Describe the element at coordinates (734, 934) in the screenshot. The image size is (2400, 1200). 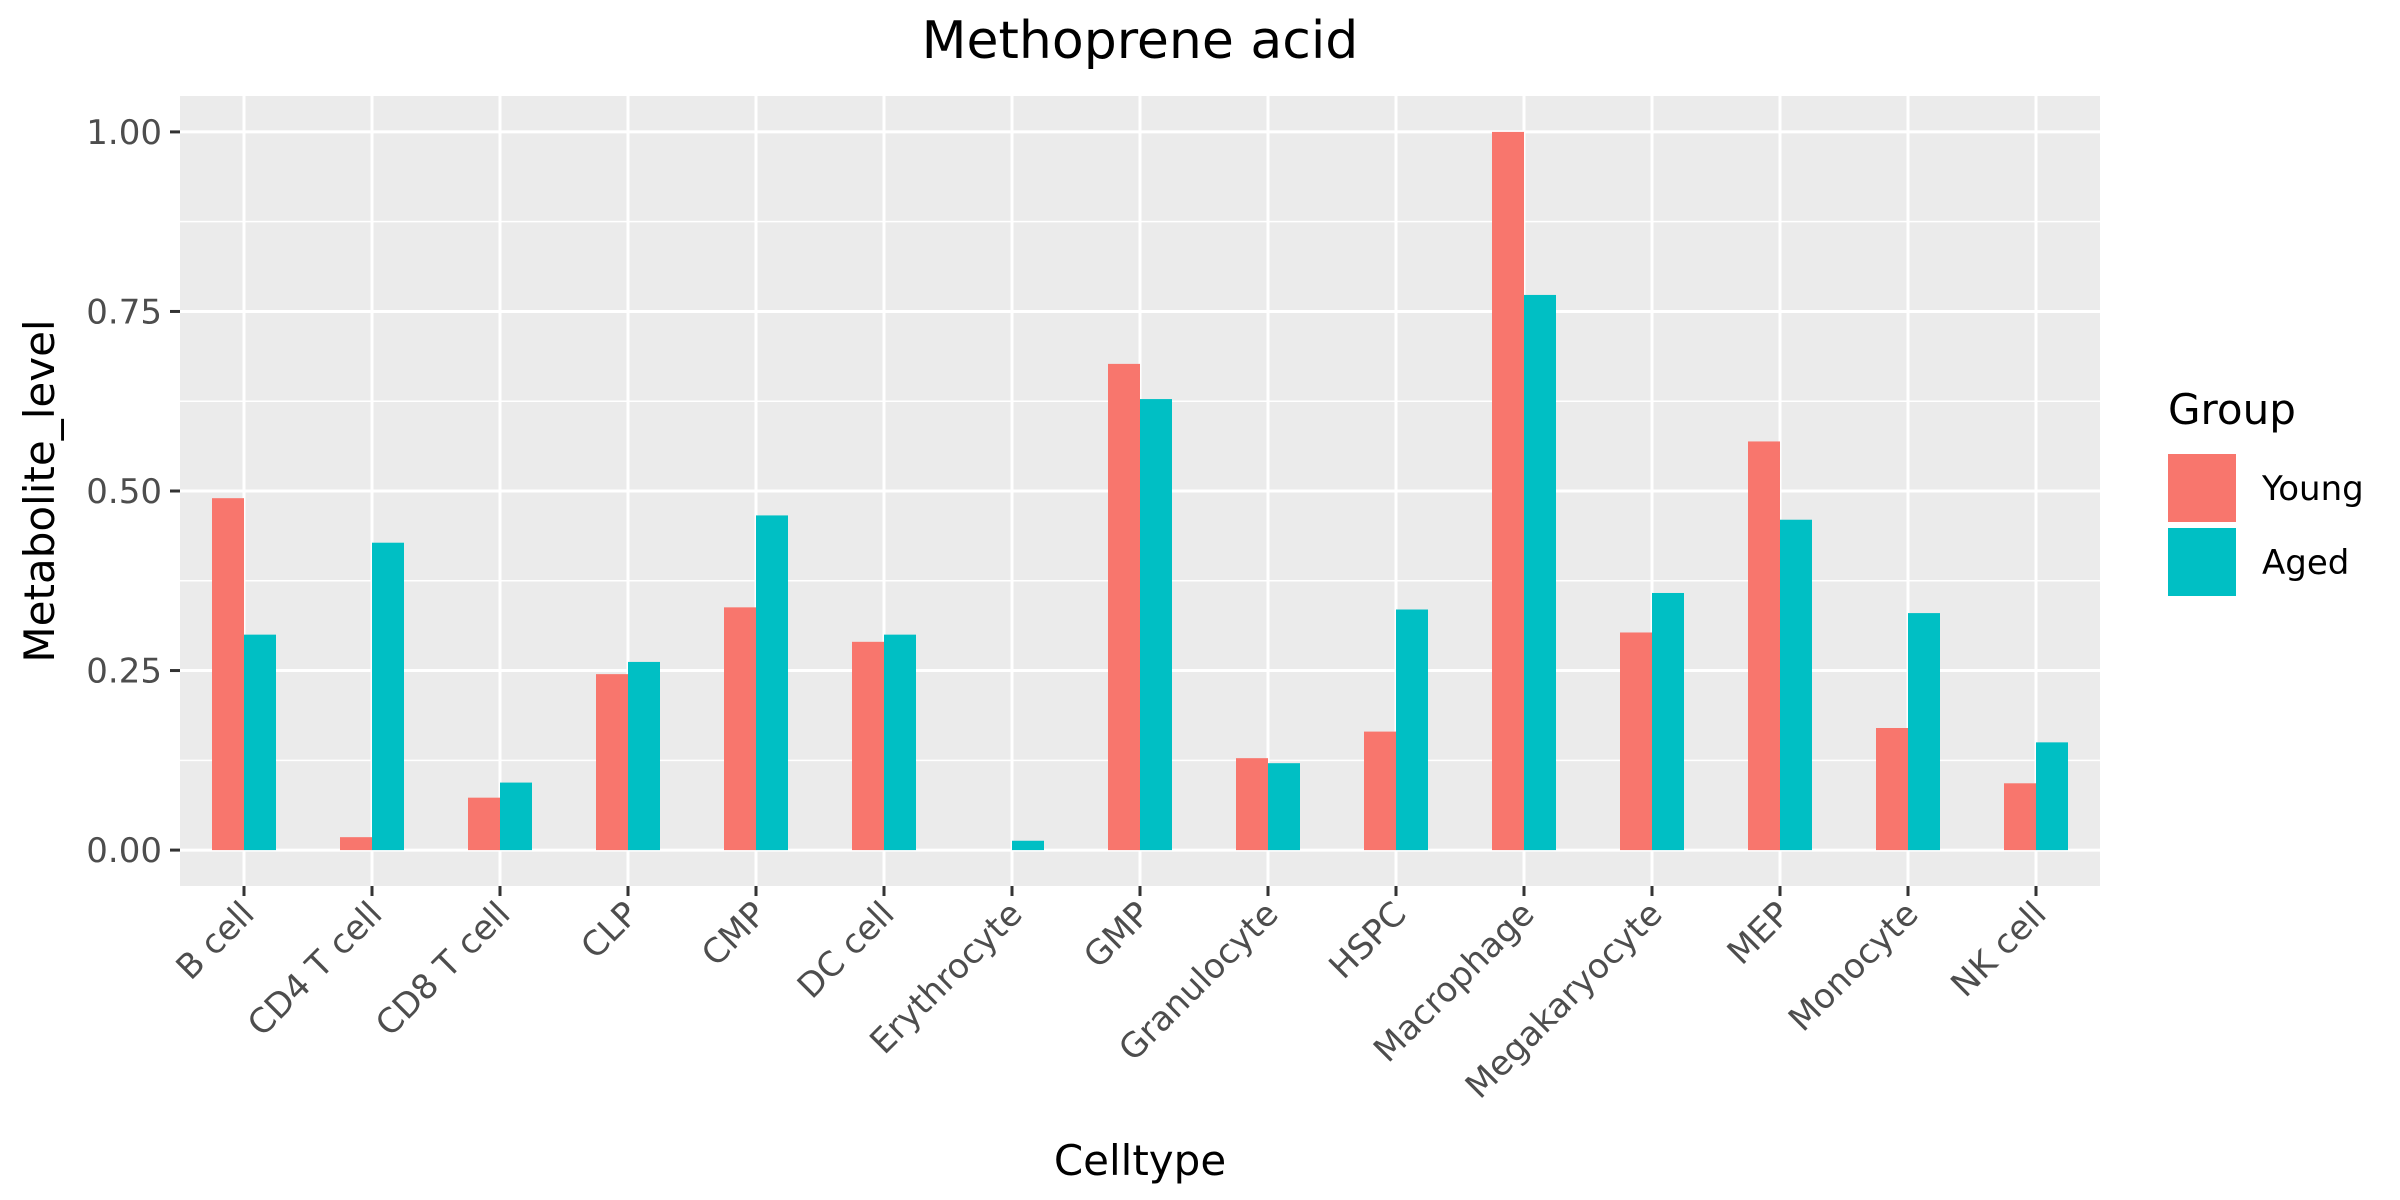
I see `x-tick-label: CMP` at that location.